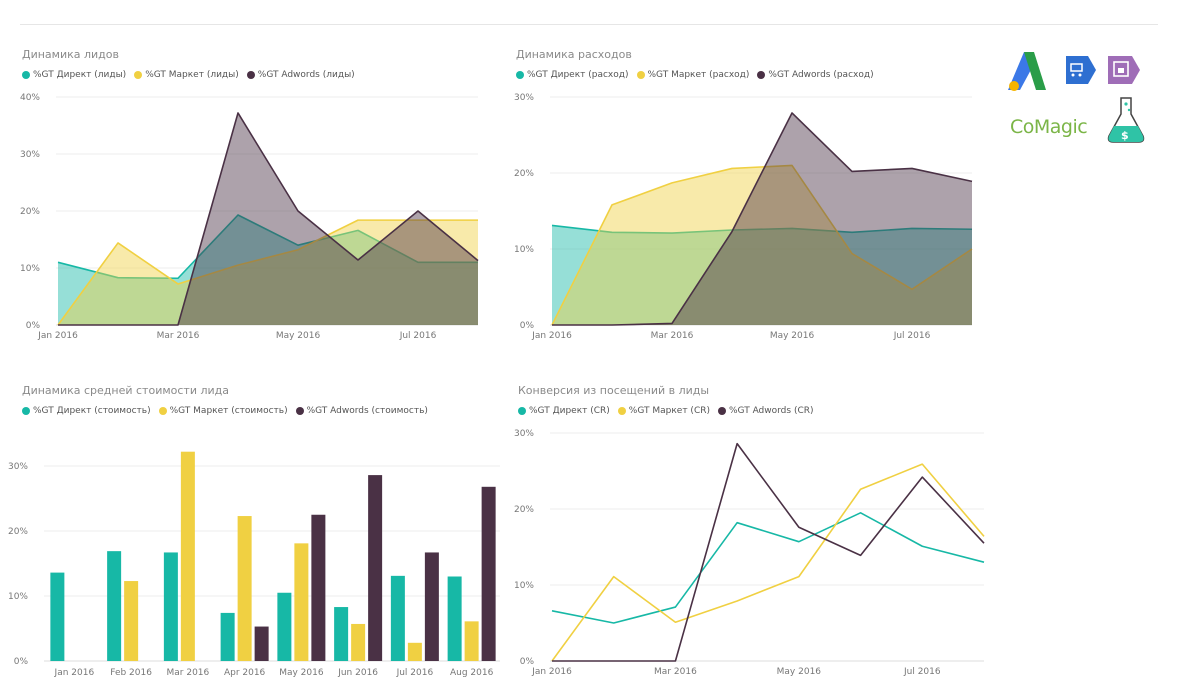 Image resolution: width=1200 pixels, height=684 pixels. I want to click on legend-label: %GT Маркет (CR), so click(669, 411).